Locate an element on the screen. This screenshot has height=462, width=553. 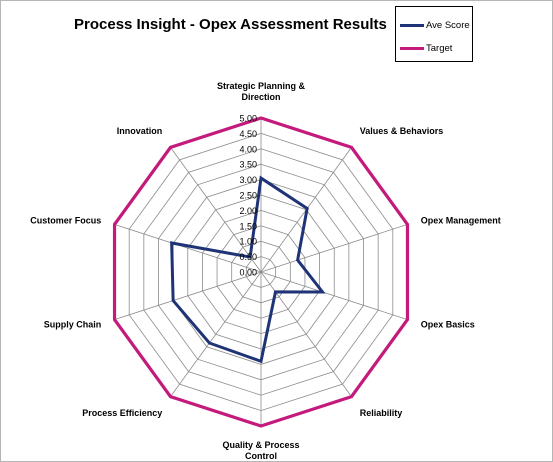
category-label: Customer Focus is located at coordinates (65, 221).